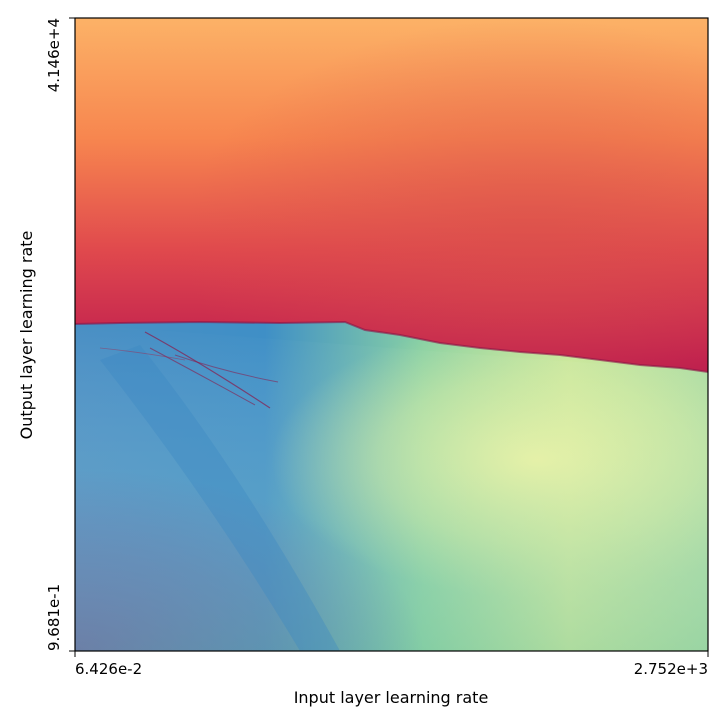 This screenshot has height=728, width=728. I want to click on y-axis-label: Output layer learning rate, so click(26, 335).